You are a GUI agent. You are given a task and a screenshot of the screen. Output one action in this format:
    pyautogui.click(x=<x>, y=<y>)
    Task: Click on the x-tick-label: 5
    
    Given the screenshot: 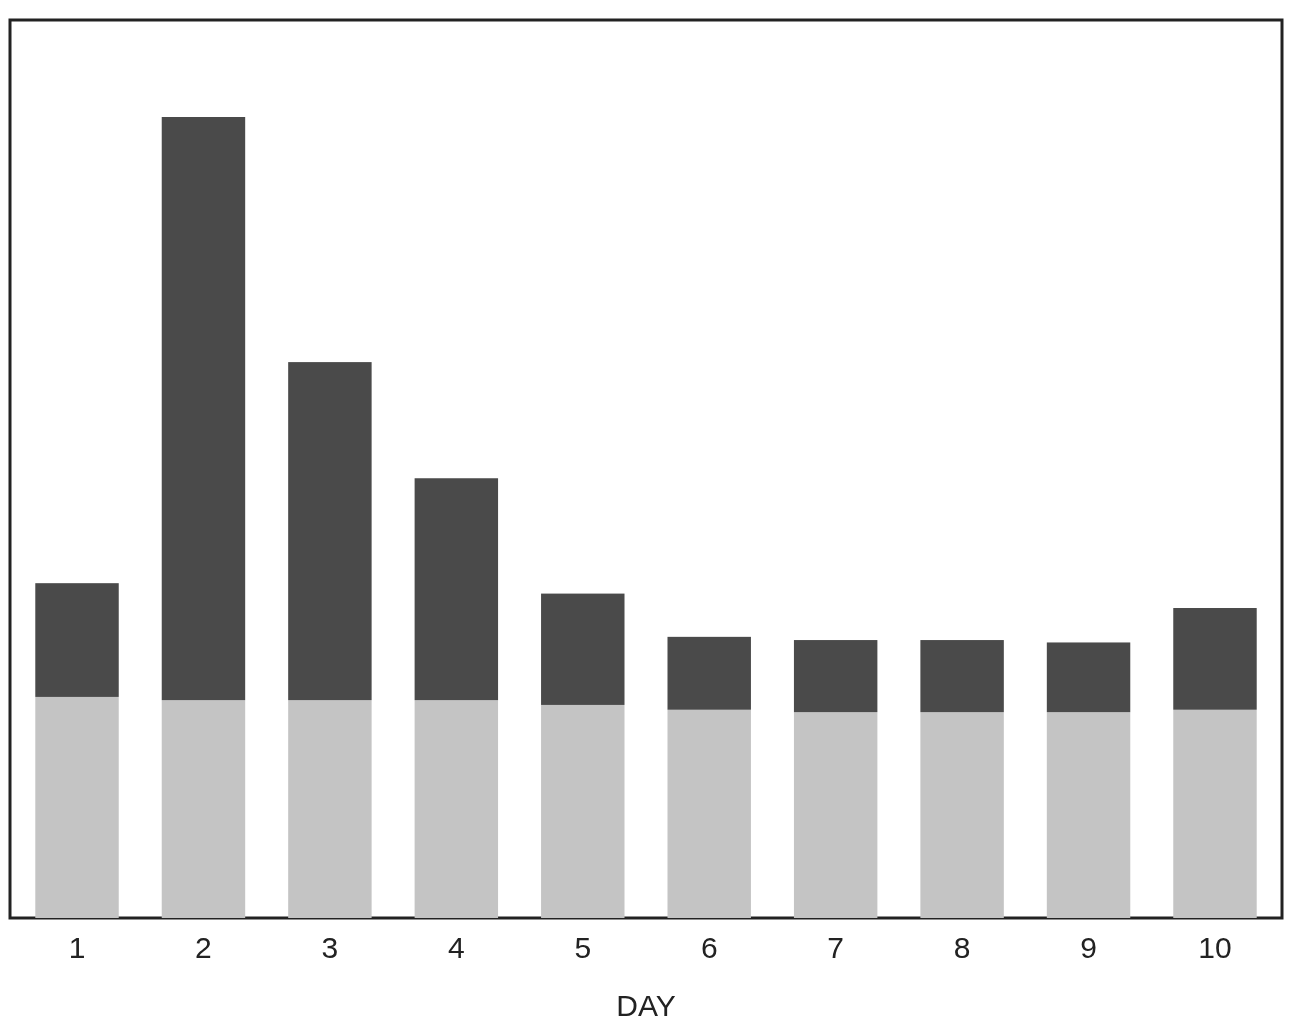 What is the action you would take?
    pyautogui.click(x=583, y=947)
    